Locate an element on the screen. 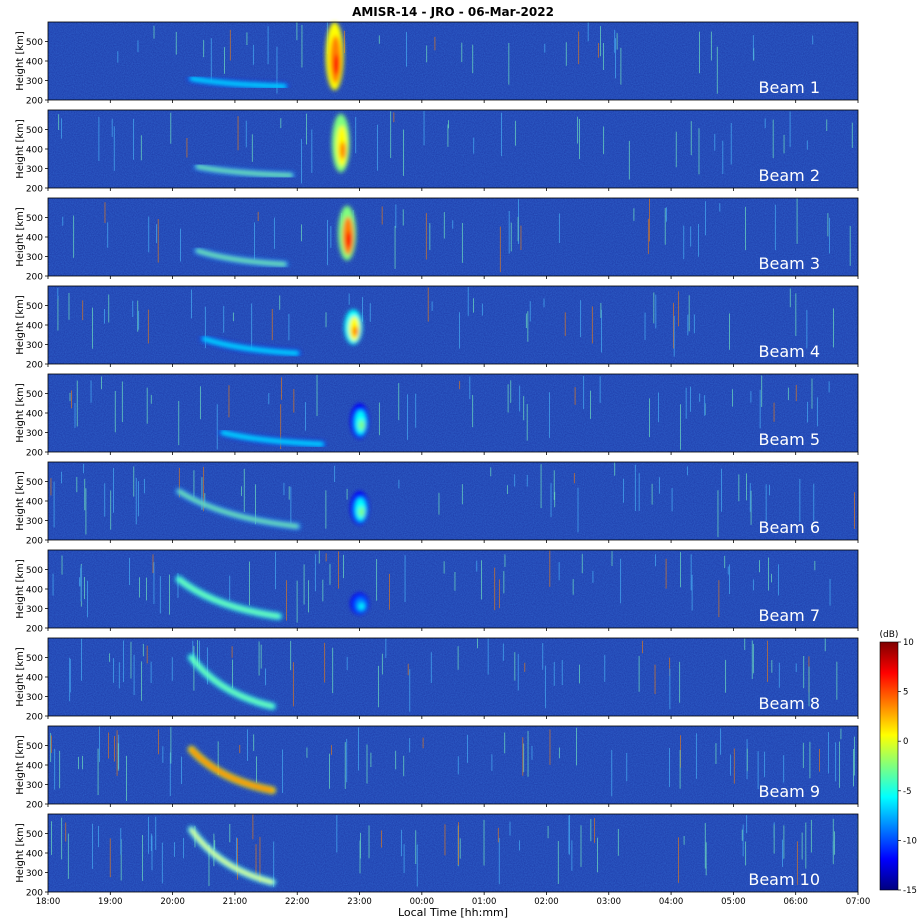 The image size is (922, 924). beam-label: Beam 8 is located at coordinates (789, 703).